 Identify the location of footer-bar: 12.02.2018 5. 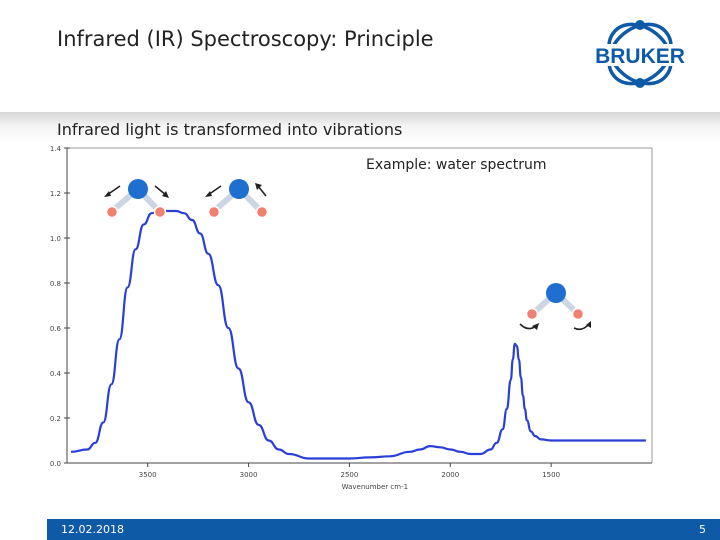
(383, 529).